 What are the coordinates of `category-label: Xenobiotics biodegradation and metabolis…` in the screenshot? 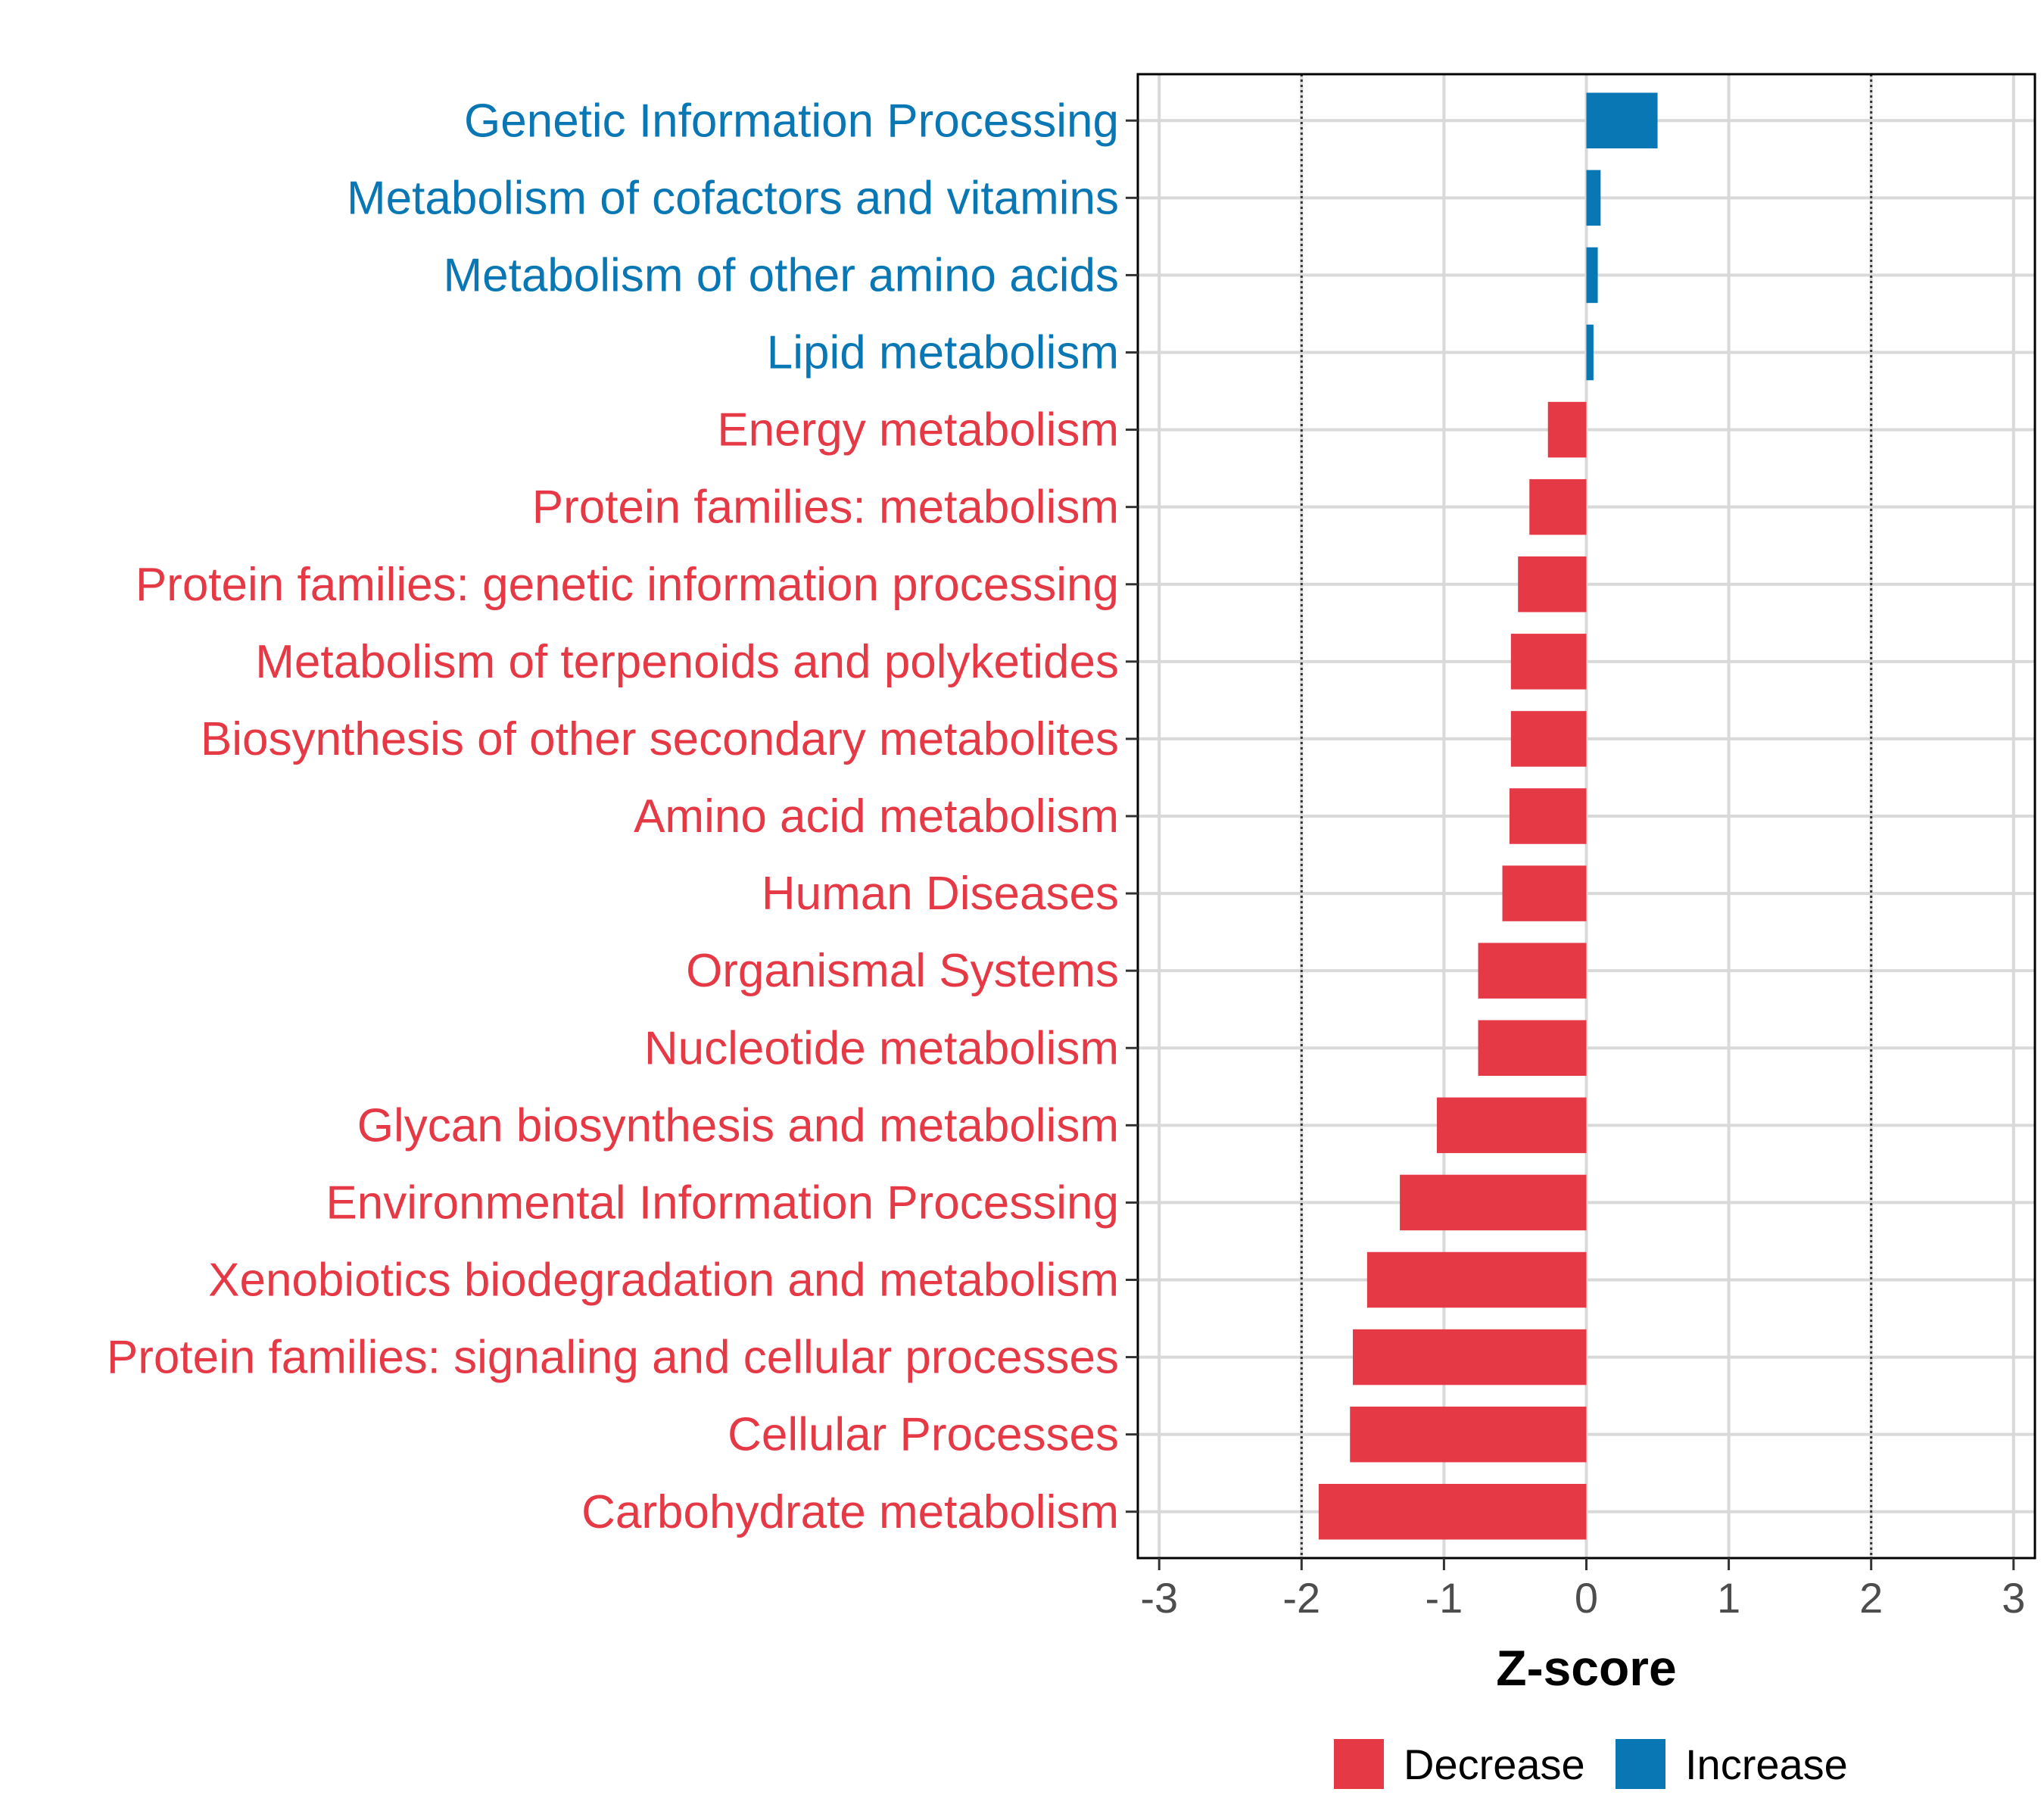 It's located at (663, 1280).